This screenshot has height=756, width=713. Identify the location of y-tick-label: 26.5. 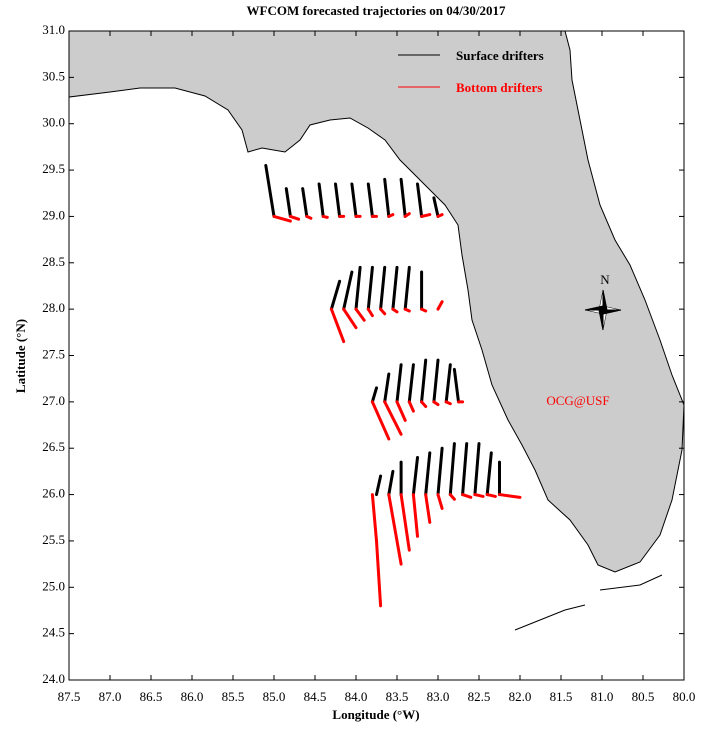
(53, 446).